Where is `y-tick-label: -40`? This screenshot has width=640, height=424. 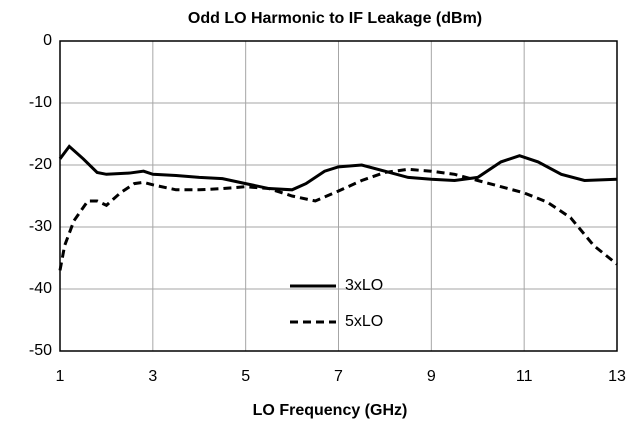 y-tick-label: -40 is located at coordinates (40, 288).